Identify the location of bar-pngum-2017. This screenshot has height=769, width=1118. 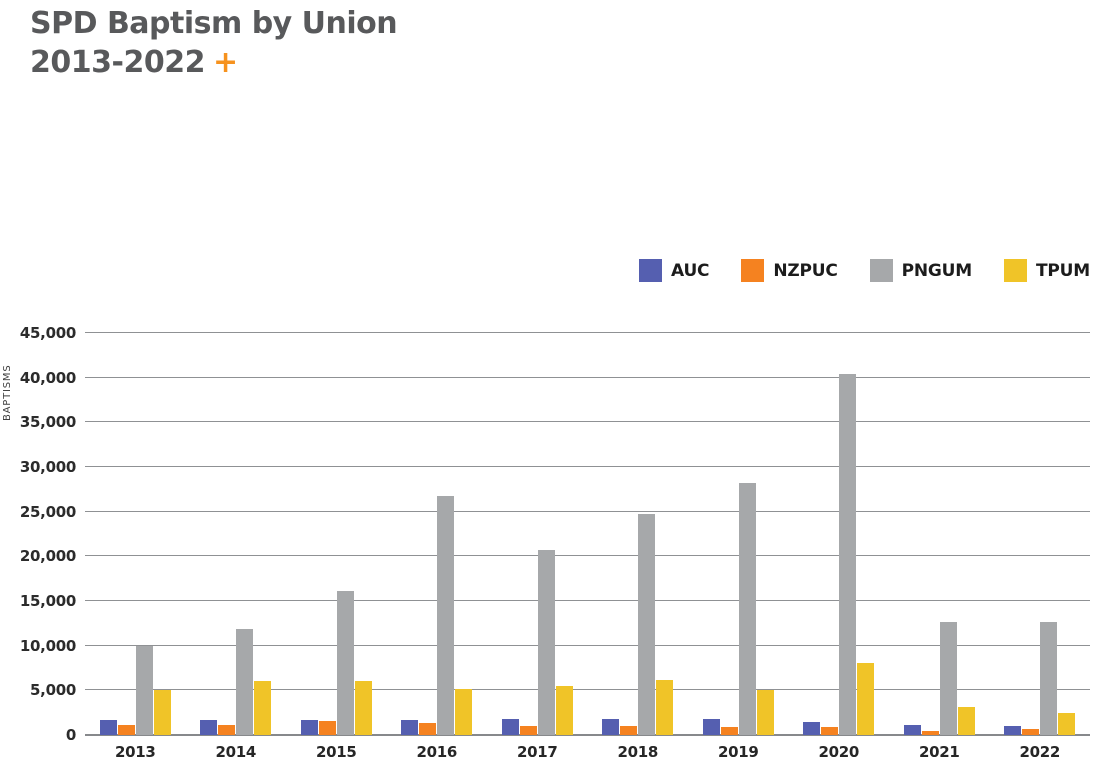
(546, 642).